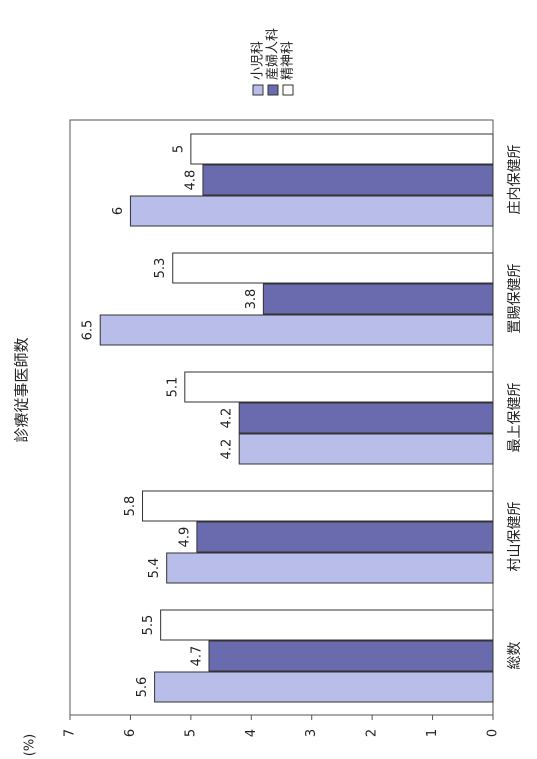 The height and width of the screenshot is (759, 537). I want to click on x-tick-label: 庄内保健所, so click(514, 180).